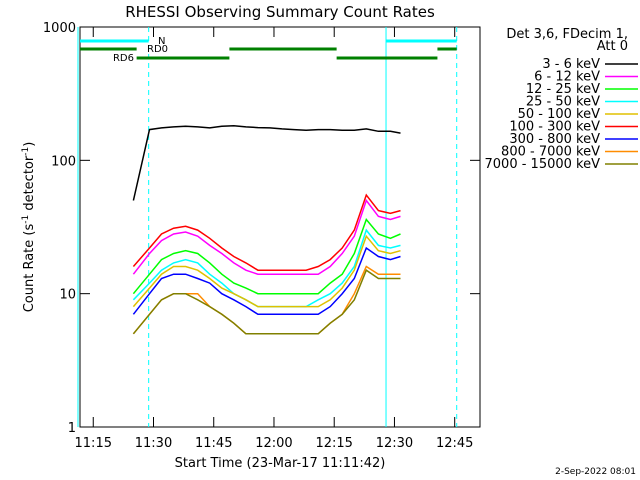 This screenshot has width=640, height=480. Describe the element at coordinates (571, 64) in the screenshot. I see `legend-label: 3 - 6 keV` at that location.